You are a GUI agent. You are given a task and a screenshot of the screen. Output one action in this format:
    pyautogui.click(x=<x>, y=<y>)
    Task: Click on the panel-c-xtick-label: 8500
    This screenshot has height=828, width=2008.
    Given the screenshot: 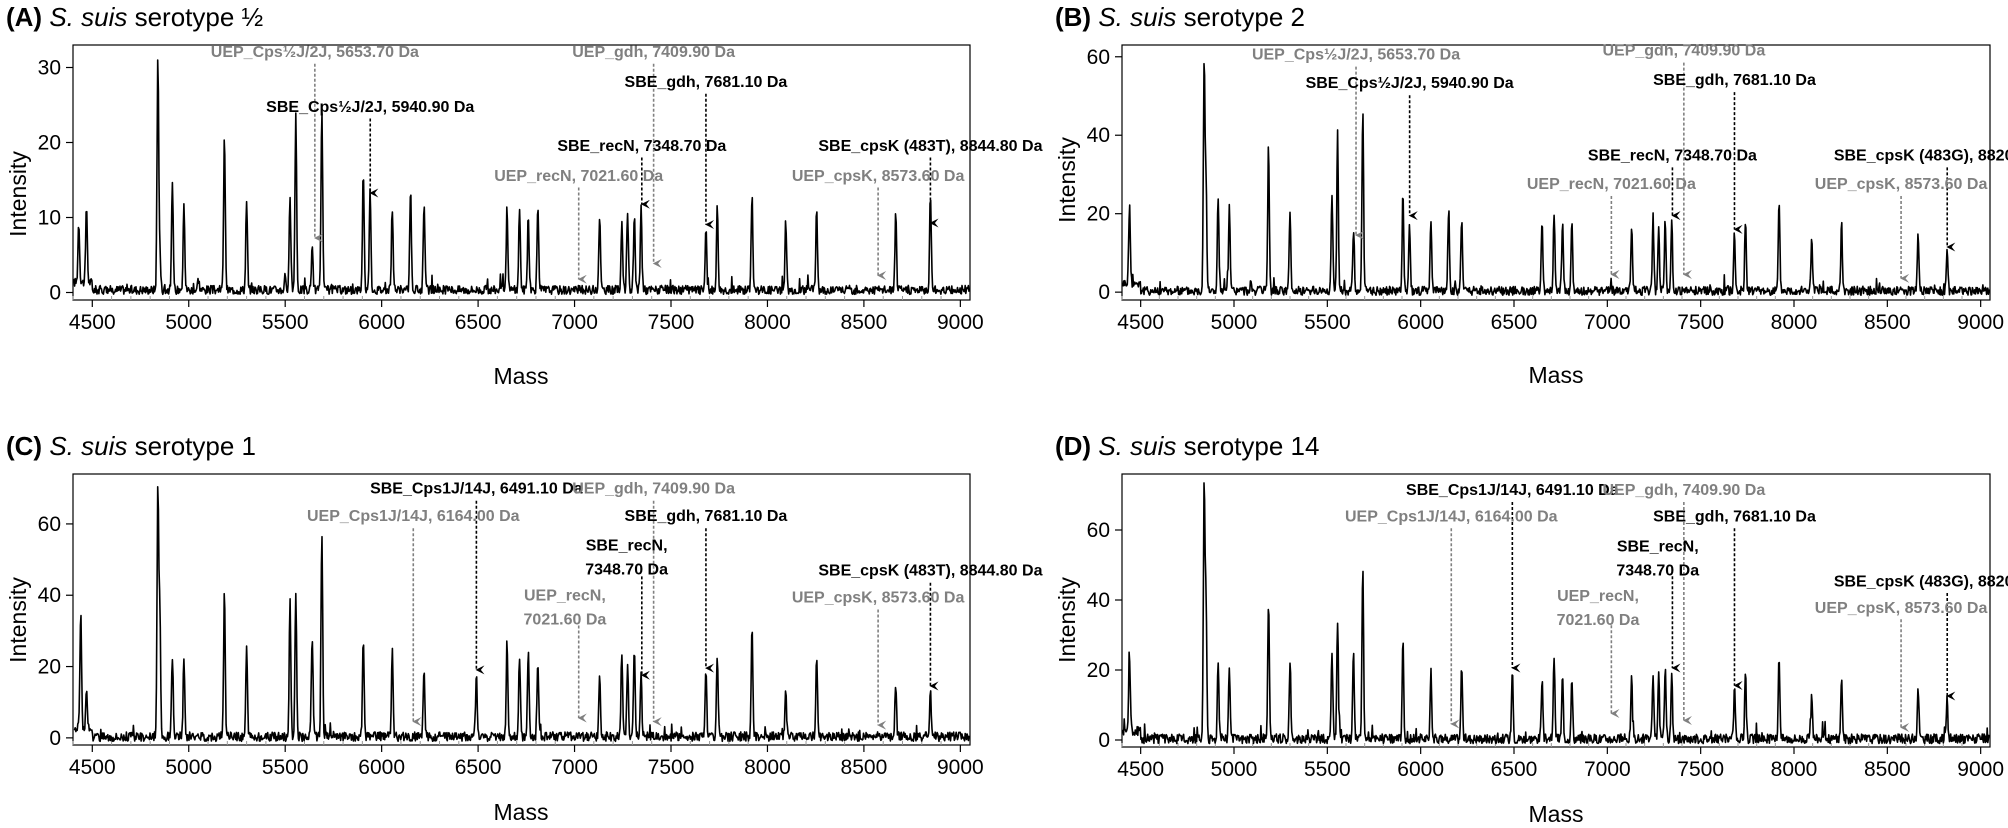 What is the action you would take?
    pyautogui.click(x=864, y=767)
    